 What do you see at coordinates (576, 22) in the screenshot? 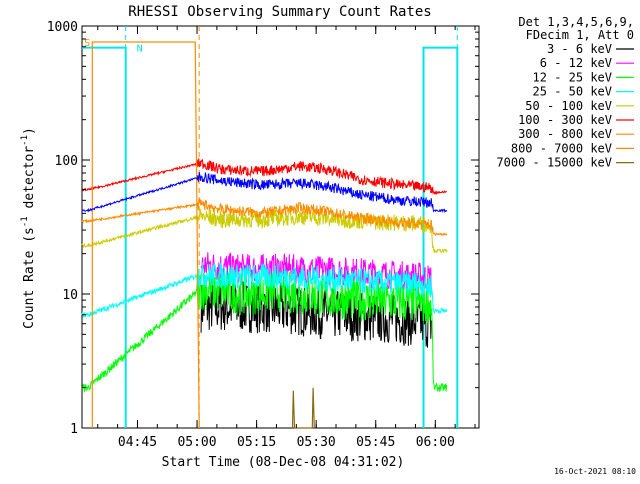
I see `legend-header-line-1: Det 1,3,4,5,6,9,` at bounding box center [576, 22].